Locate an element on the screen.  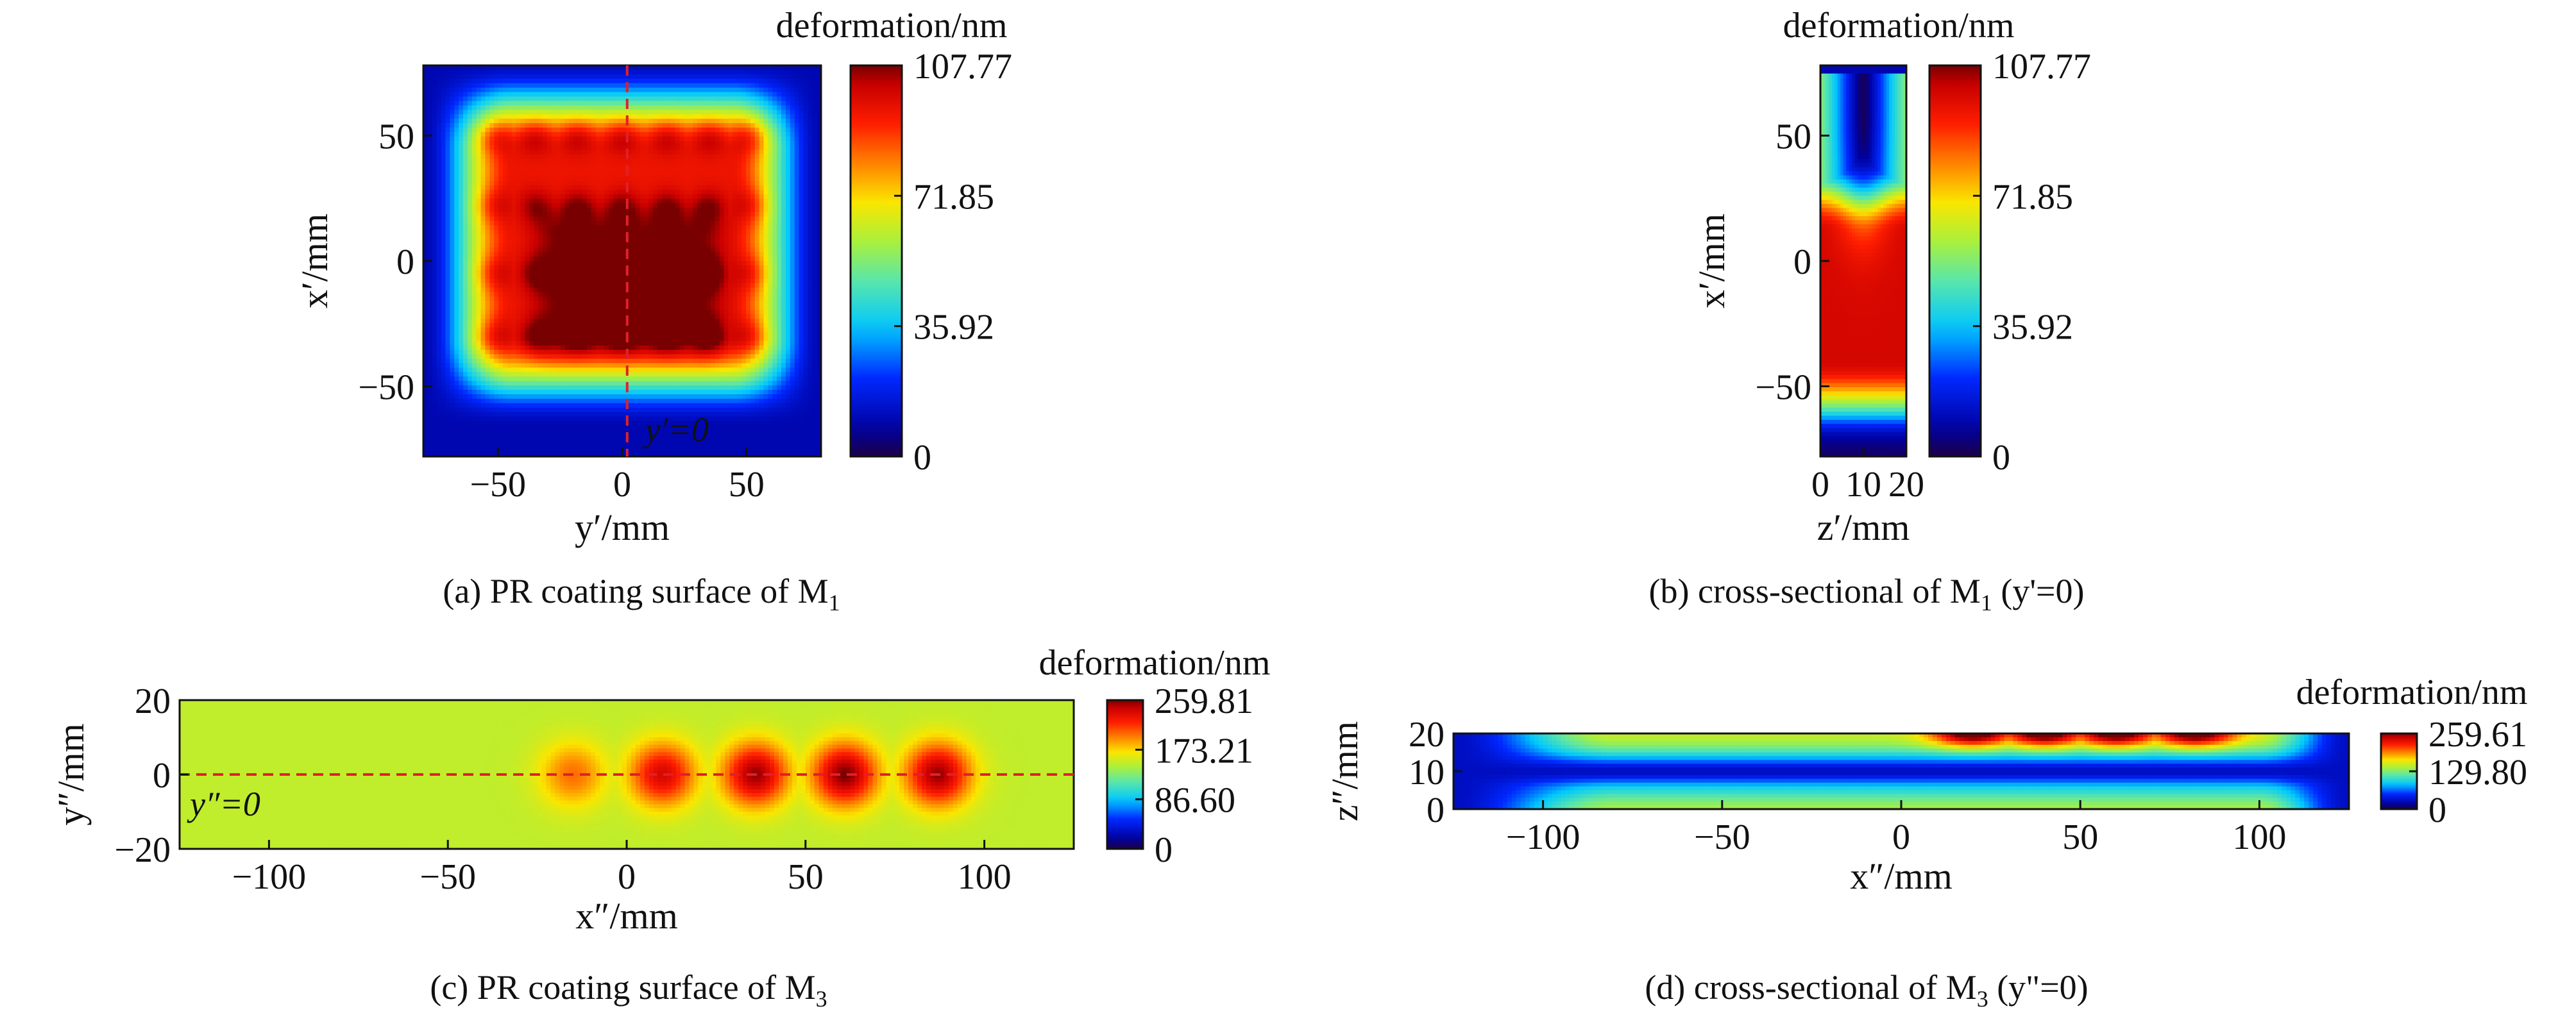
panel-d-y-tick-label: 10 is located at coordinates (1427, 772).